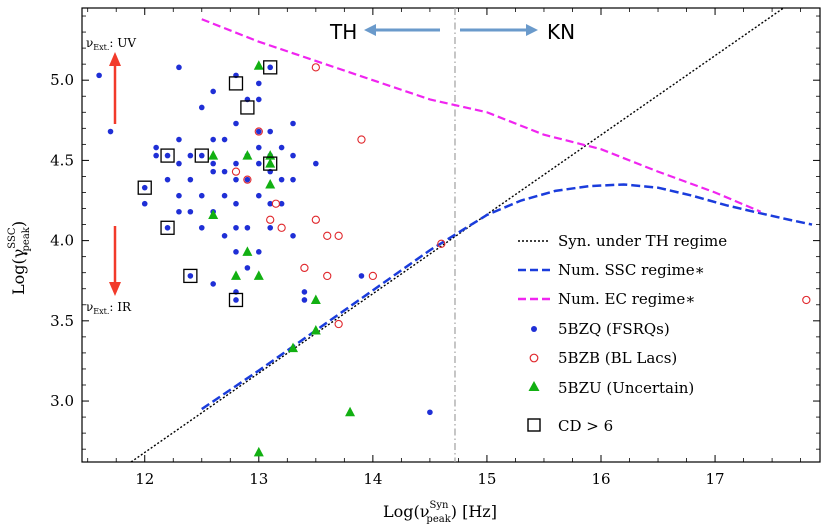 The image size is (830, 530). I want to click on ir-arrow-head, so click(115, 289).